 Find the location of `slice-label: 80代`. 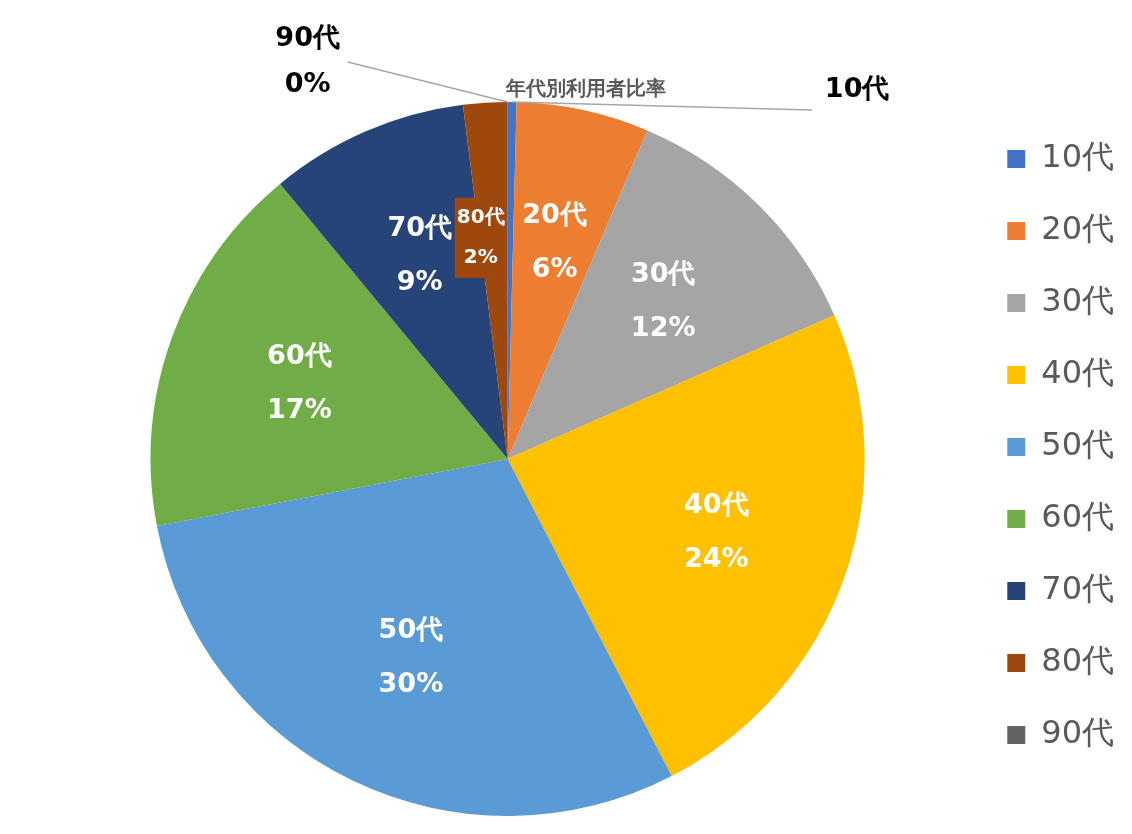

slice-label: 80代 is located at coordinates (480, 216).